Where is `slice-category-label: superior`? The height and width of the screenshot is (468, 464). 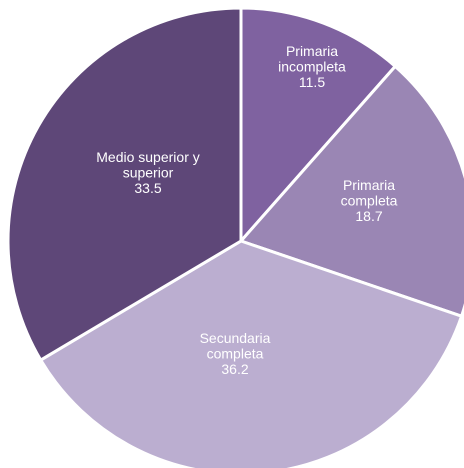
slice-category-label: superior is located at coordinates (148, 173).